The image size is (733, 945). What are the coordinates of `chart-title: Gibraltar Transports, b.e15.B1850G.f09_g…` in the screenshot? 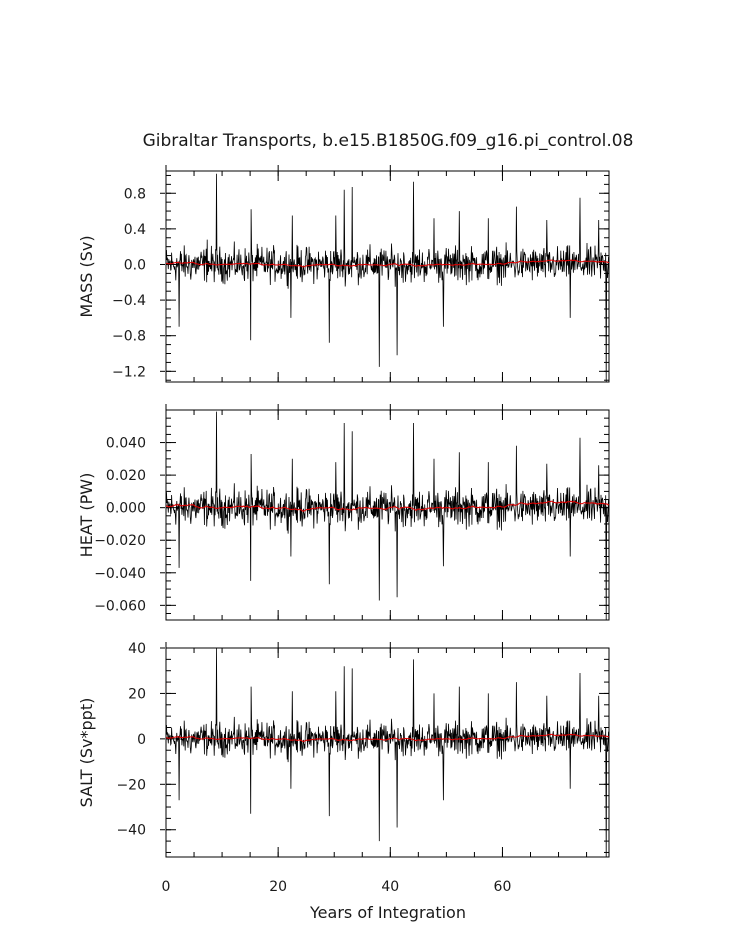 It's located at (388, 141).